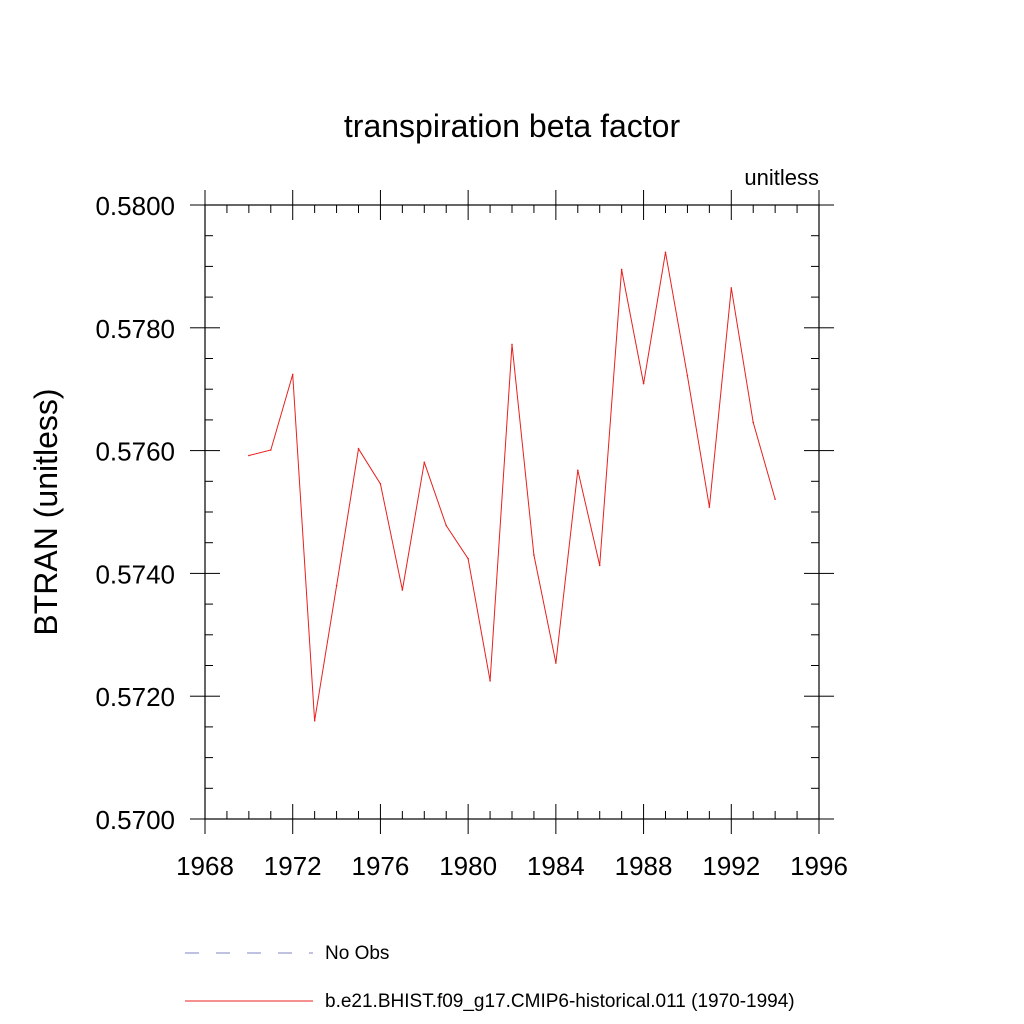 The height and width of the screenshot is (1024, 1024). Describe the element at coordinates (644, 866) in the screenshot. I see `x-tick-label: 1988` at that location.